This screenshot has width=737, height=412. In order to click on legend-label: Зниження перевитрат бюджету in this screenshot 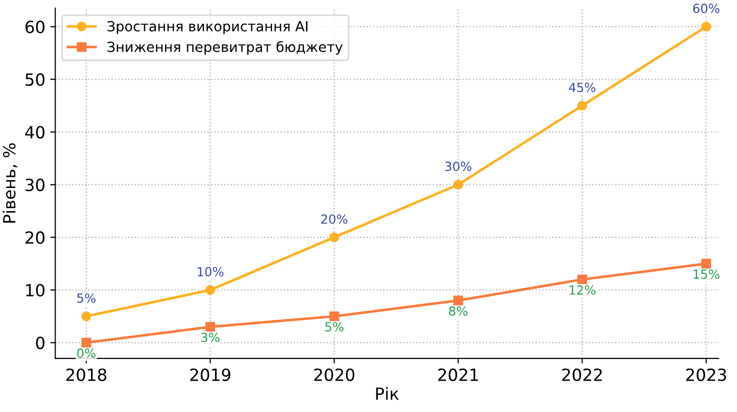, I will do `click(225, 48)`.